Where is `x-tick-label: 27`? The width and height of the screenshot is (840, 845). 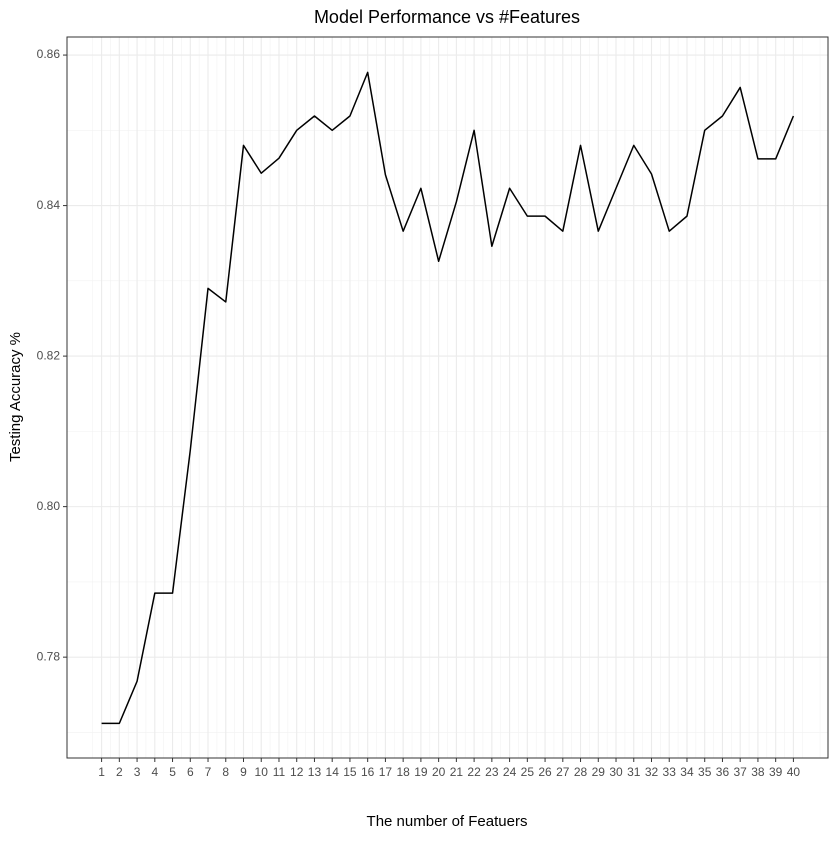
x-tick-label: 27 is located at coordinates (563, 772).